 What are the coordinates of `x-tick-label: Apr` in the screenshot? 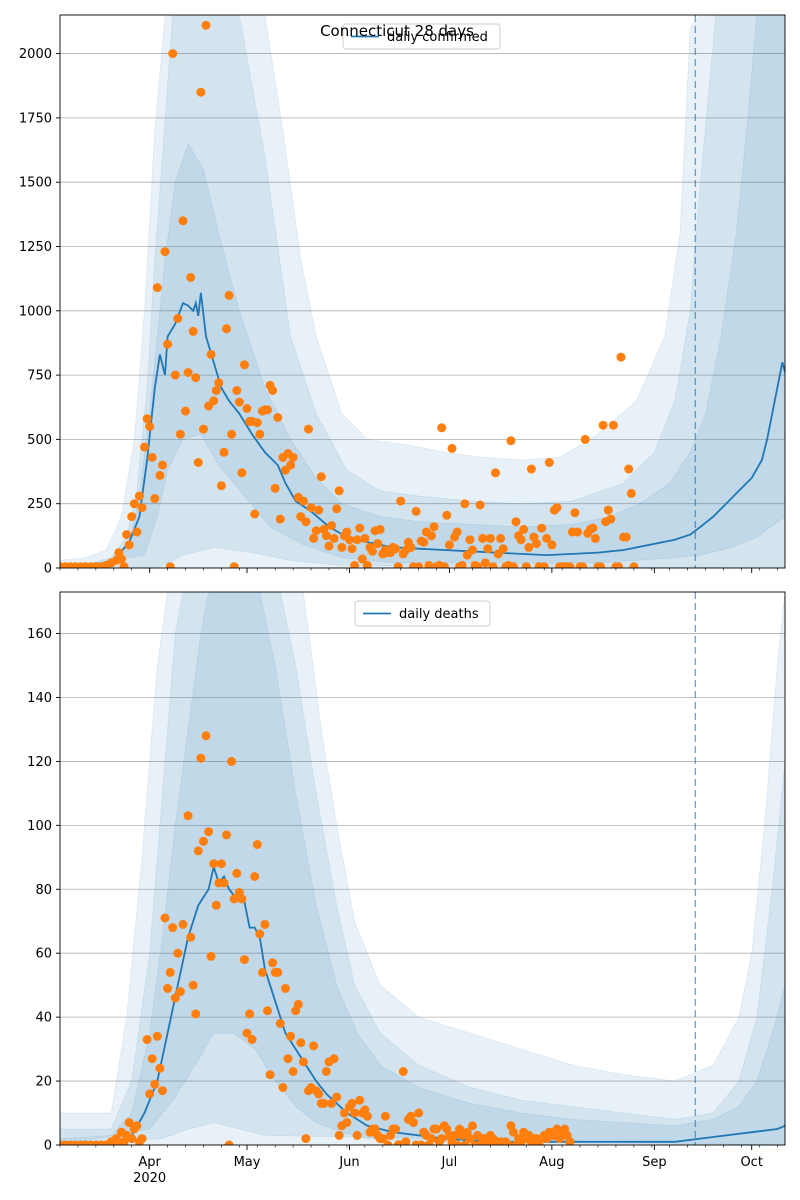 It's located at (149, 1162).